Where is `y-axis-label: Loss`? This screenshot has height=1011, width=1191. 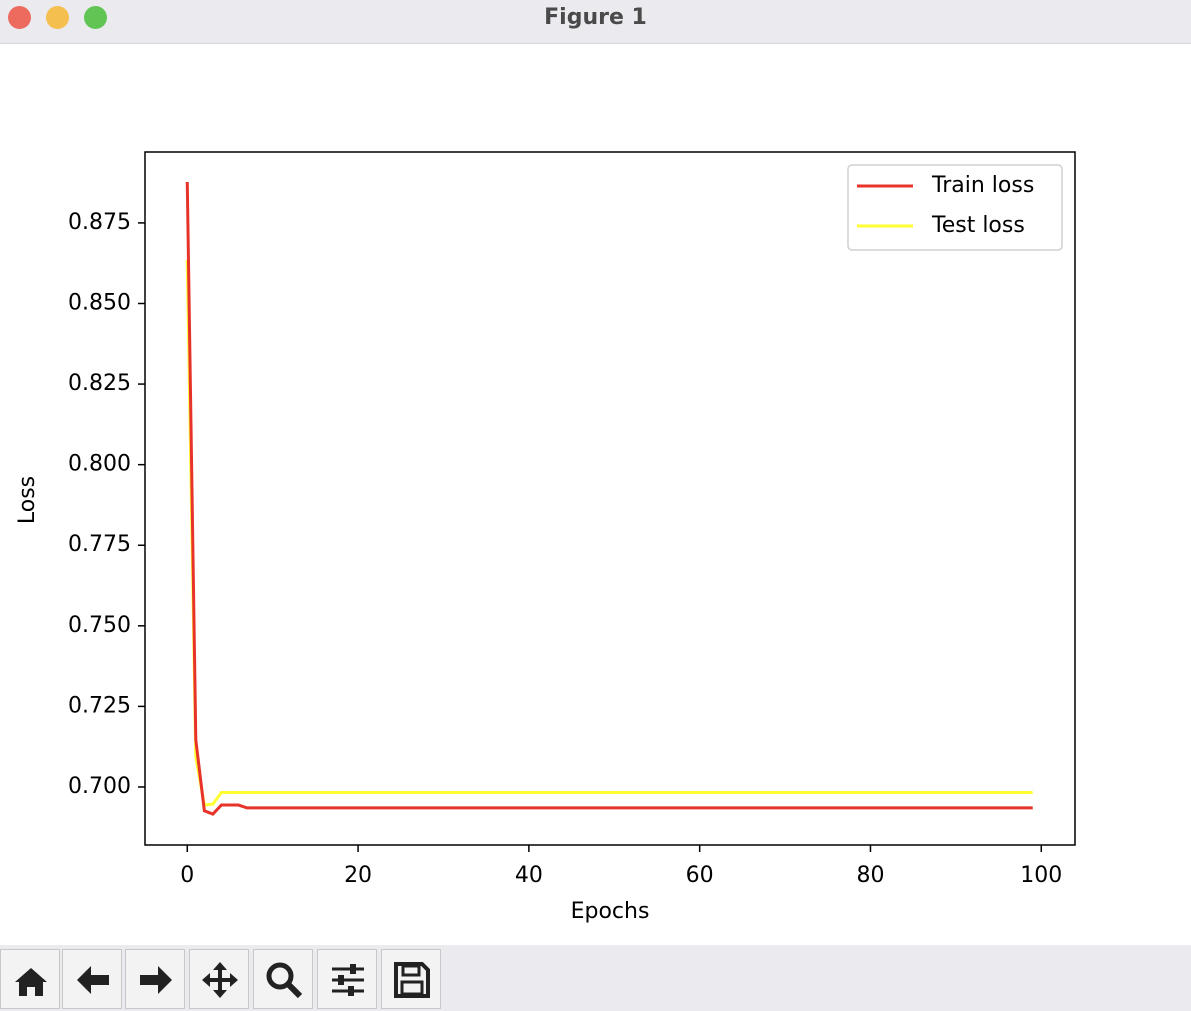
y-axis-label: Loss is located at coordinates (27, 500).